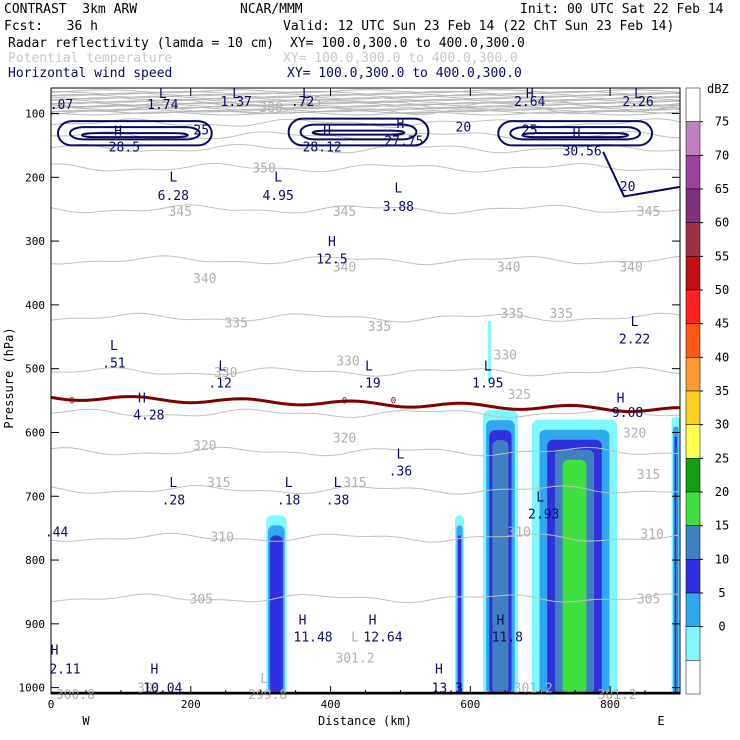 This screenshot has width=740, height=740. Describe the element at coordinates (622, 9) in the screenshot. I see `init-time: Init: 00 UTC Sat 22 Feb 14` at that location.